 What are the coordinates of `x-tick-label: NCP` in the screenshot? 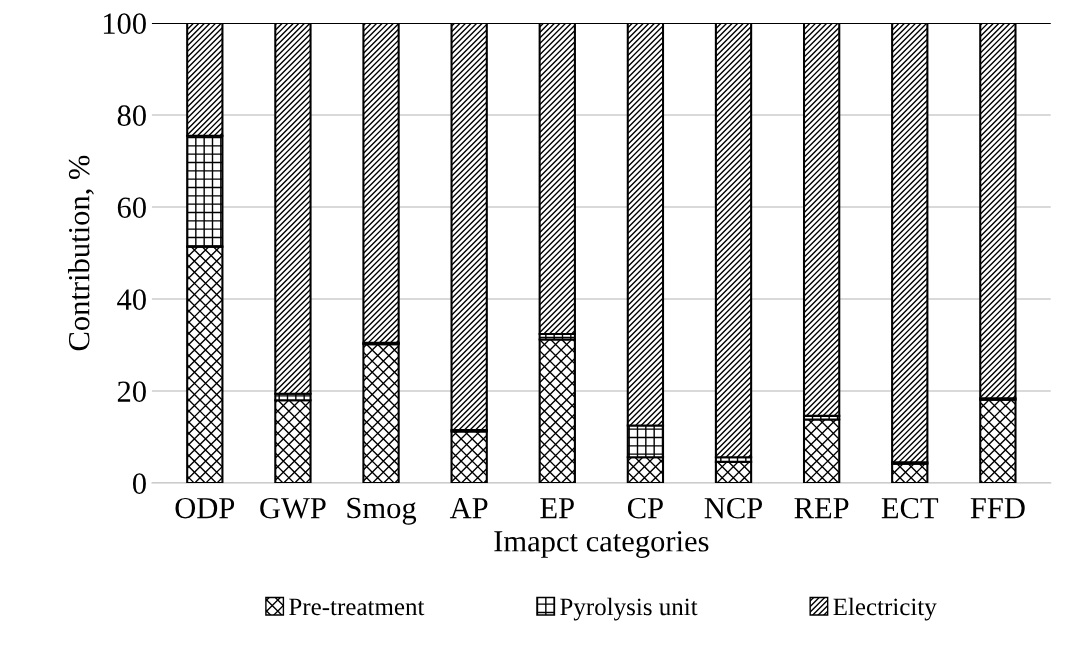 It's located at (733, 508).